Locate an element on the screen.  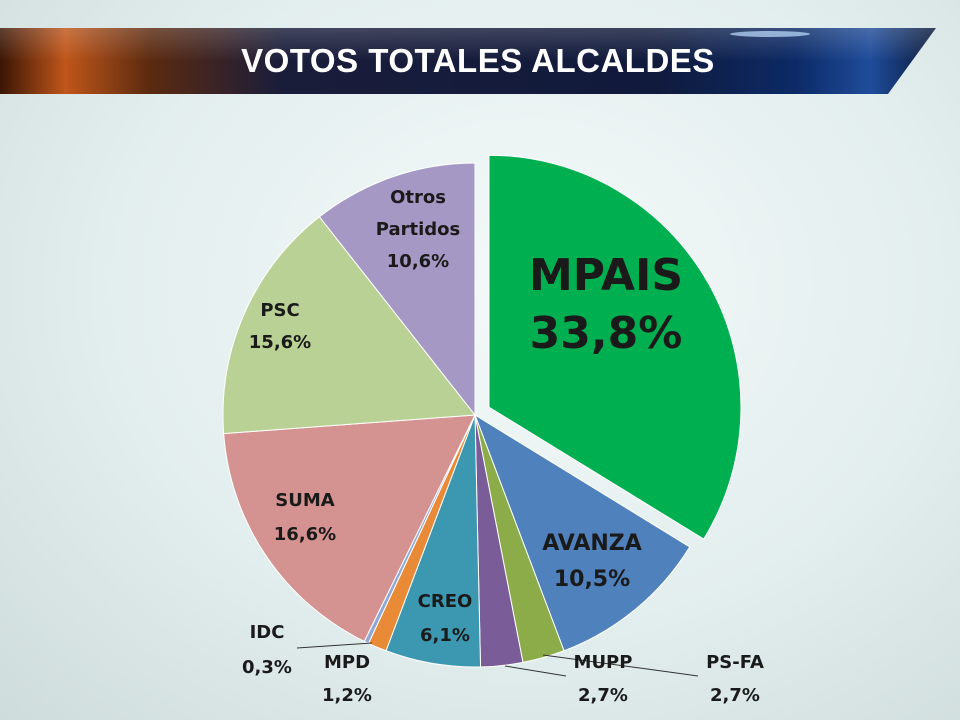
data-label-mpais: MPAIS 33,8% is located at coordinates (606, 304).